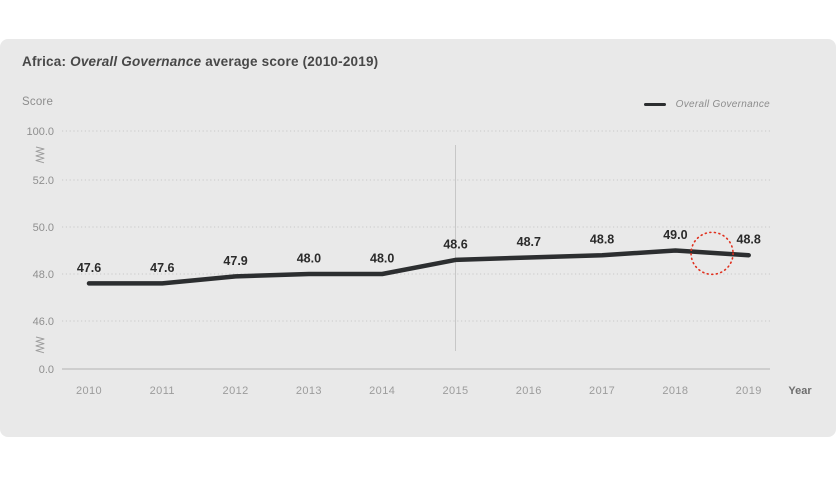  I want to click on legend: Overall Governance, so click(706, 104).